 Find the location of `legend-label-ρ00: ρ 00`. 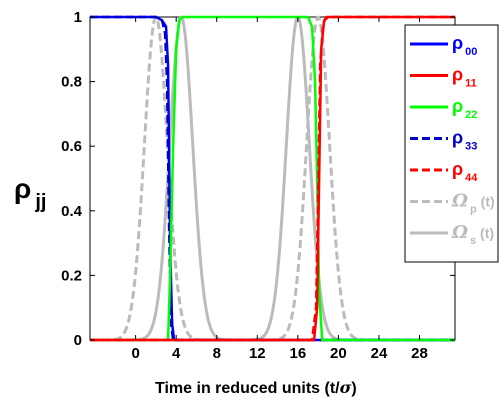

legend-label-ρ00: ρ 00 is located at coordinates (464, 45).